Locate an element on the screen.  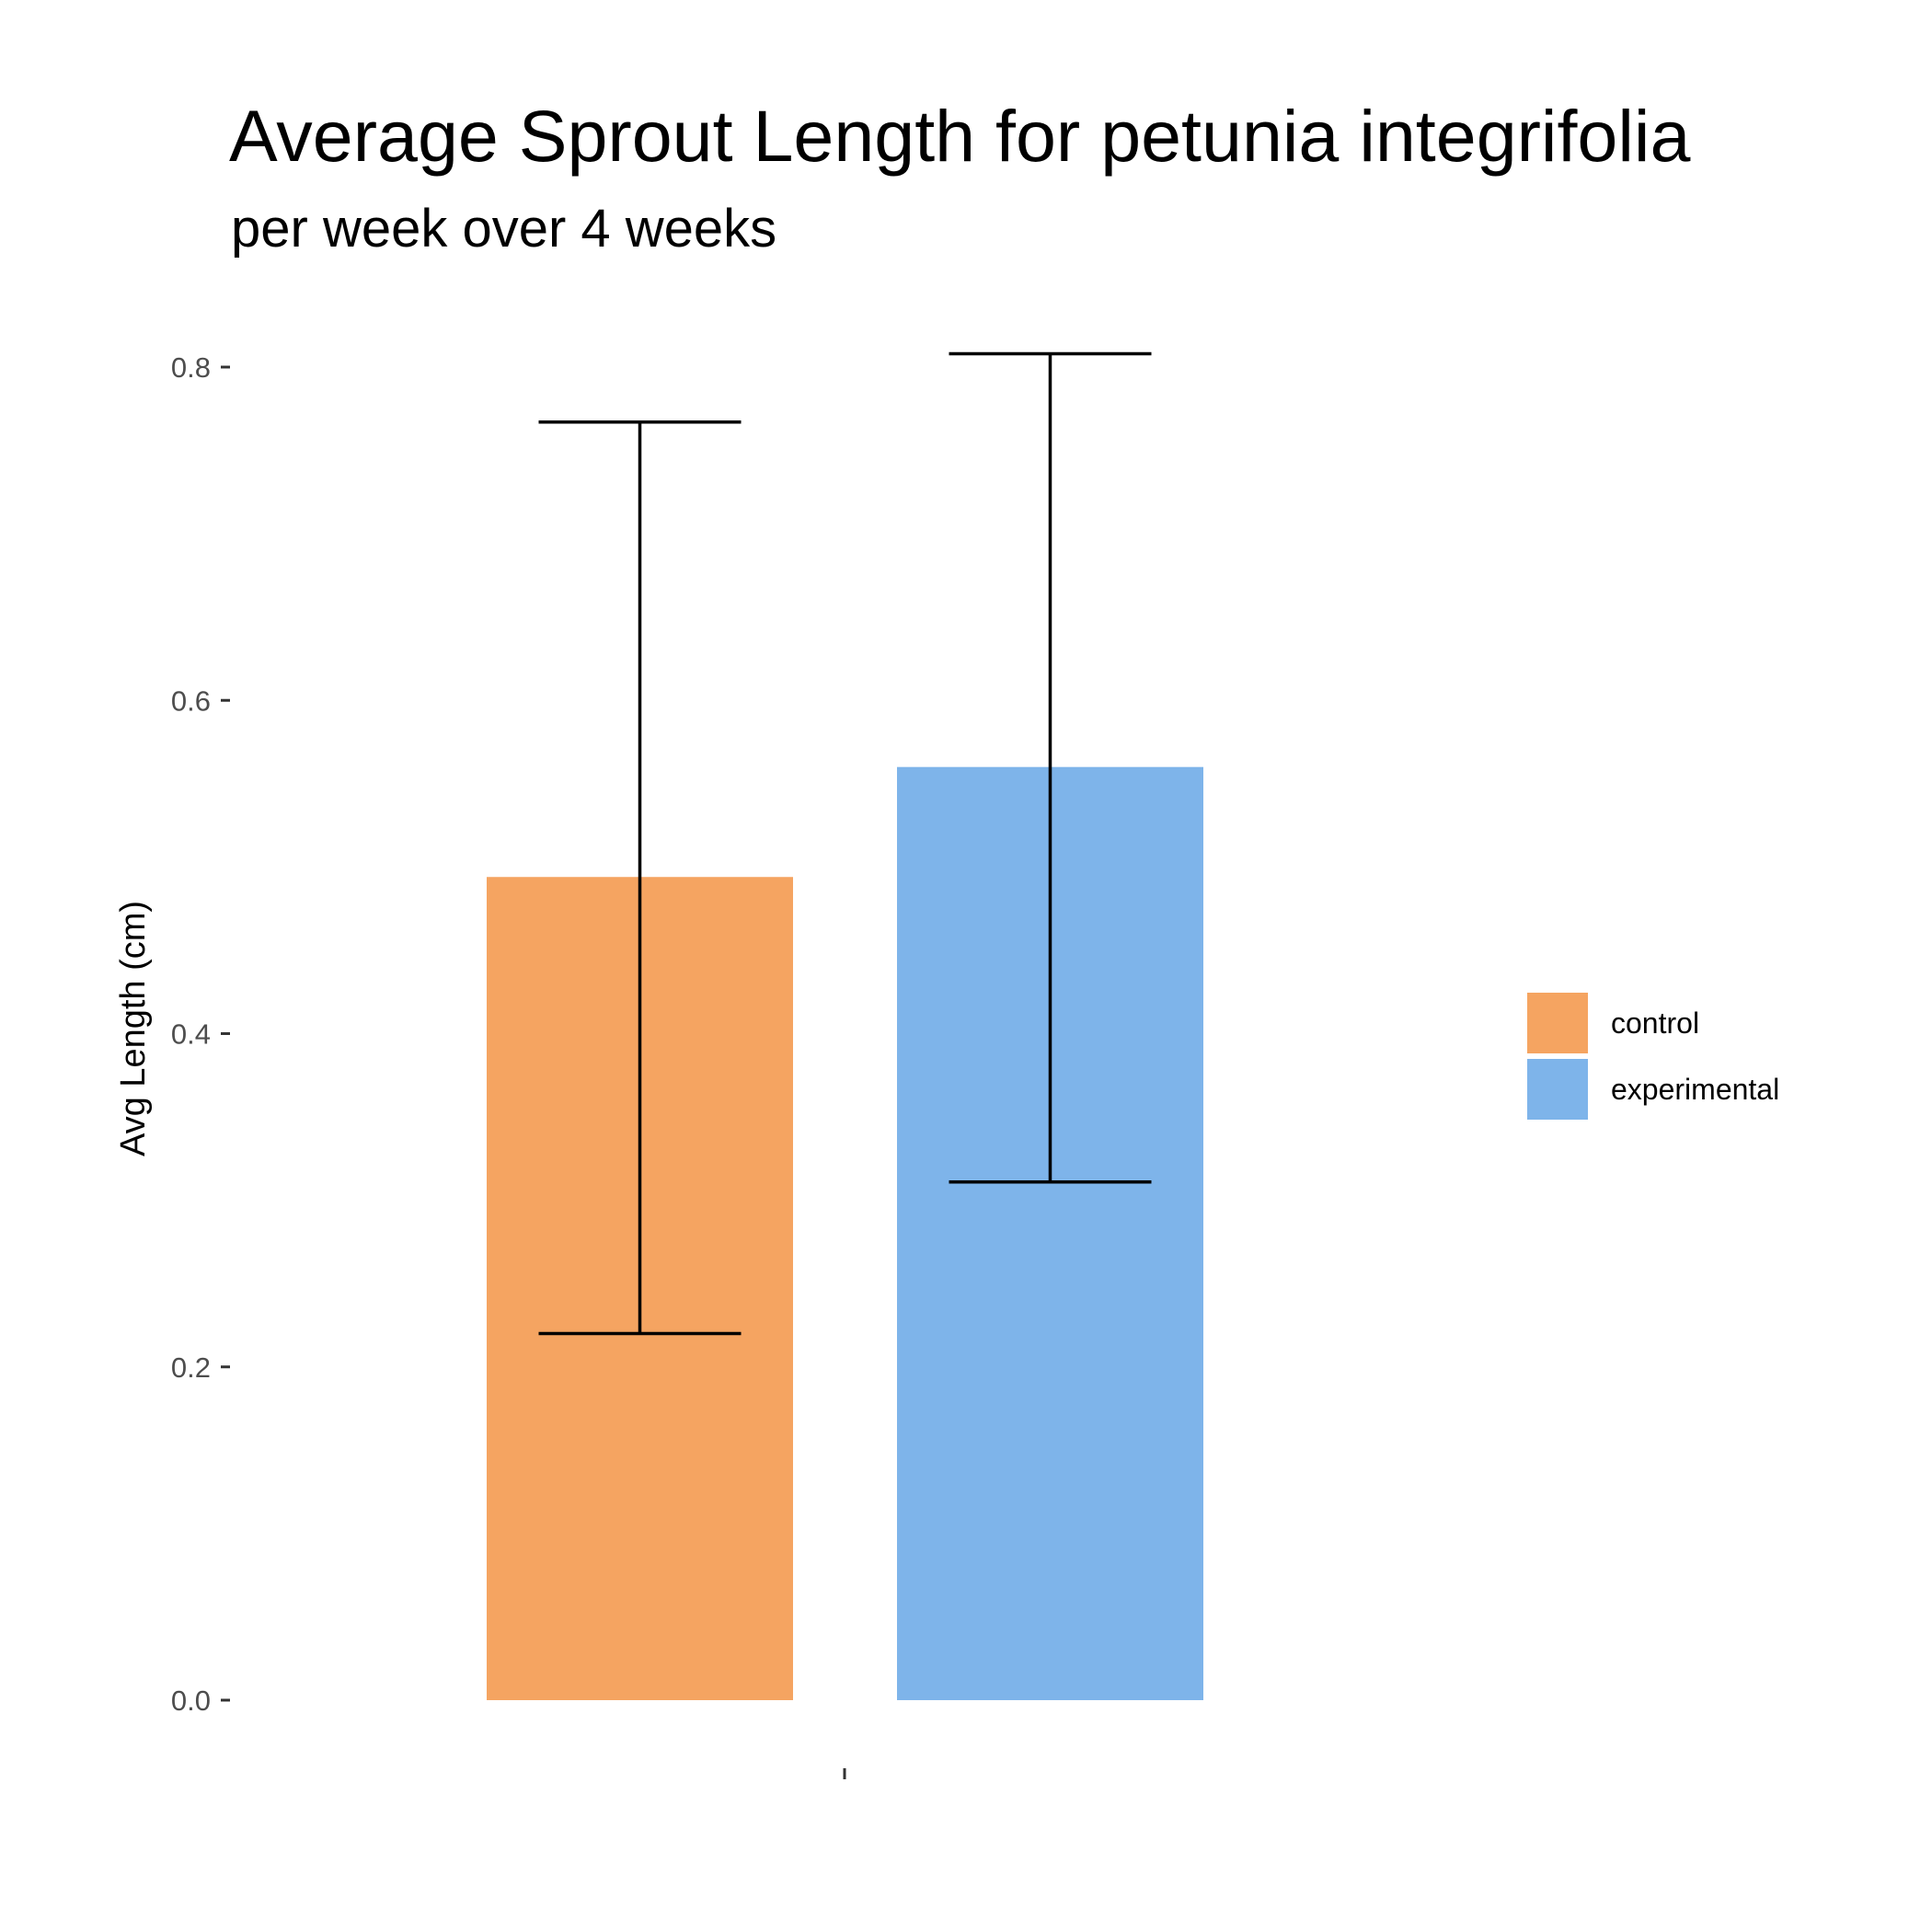
y-tick-label: 0.4 is located at coordinates (191, 1034).